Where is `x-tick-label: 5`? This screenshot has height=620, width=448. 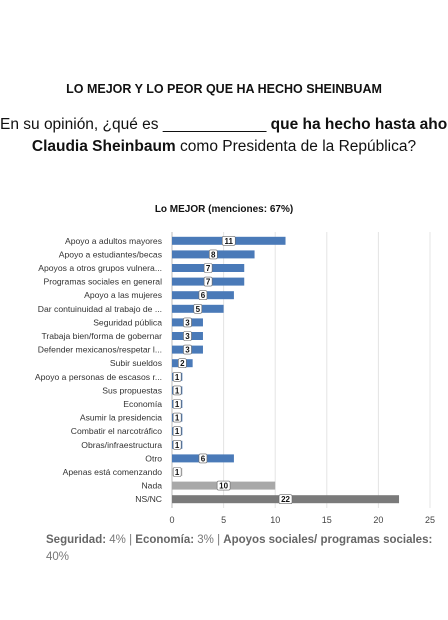 x-tick-label: 5 is located at coordinates (223, 520).